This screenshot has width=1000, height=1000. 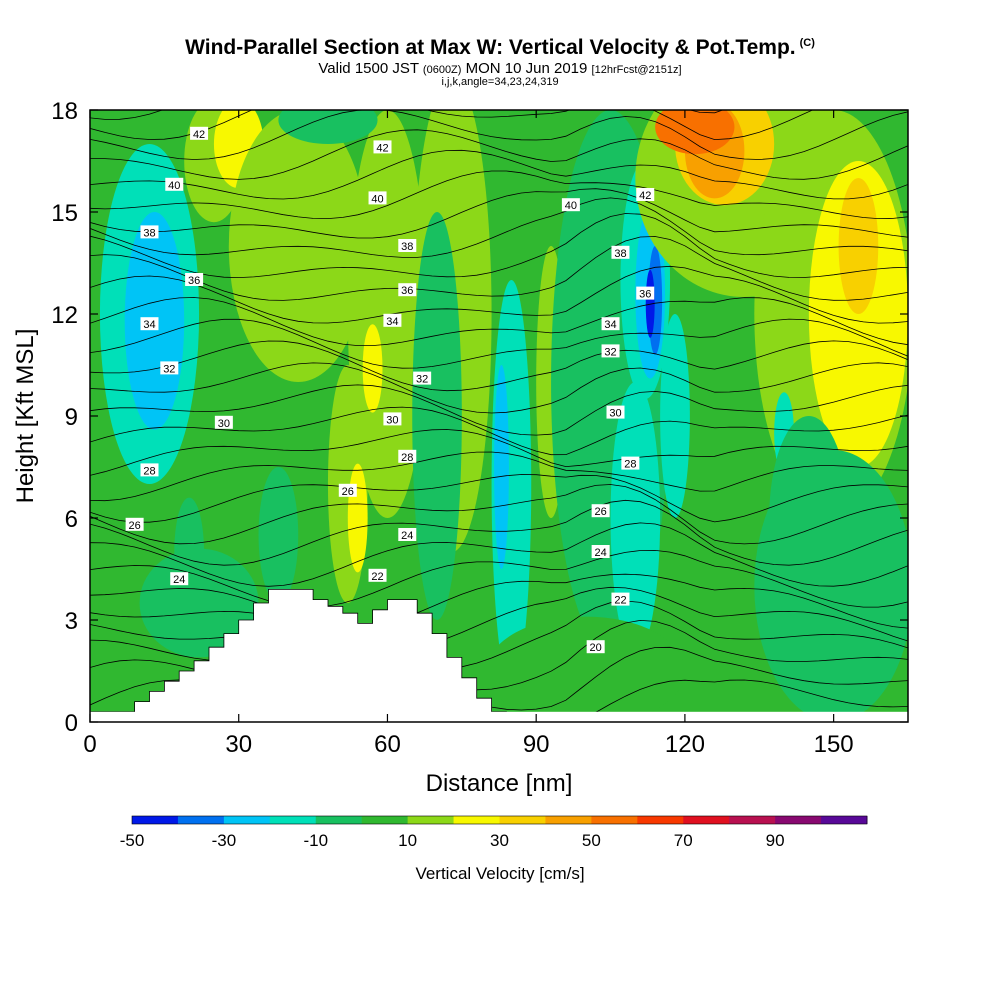 What do you see at coordinates (494, 832) in the screenshot?
I see `colorbar: -50 -30 -10 10 30 50 70 90` at bounding box center [494, 832].